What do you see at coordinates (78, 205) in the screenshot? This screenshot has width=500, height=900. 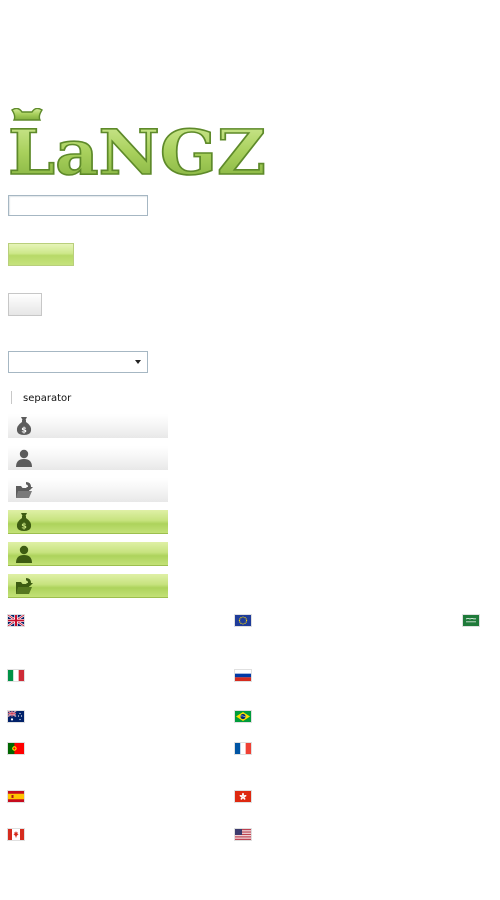 I see `text-input` at bounding box center [78, 205].